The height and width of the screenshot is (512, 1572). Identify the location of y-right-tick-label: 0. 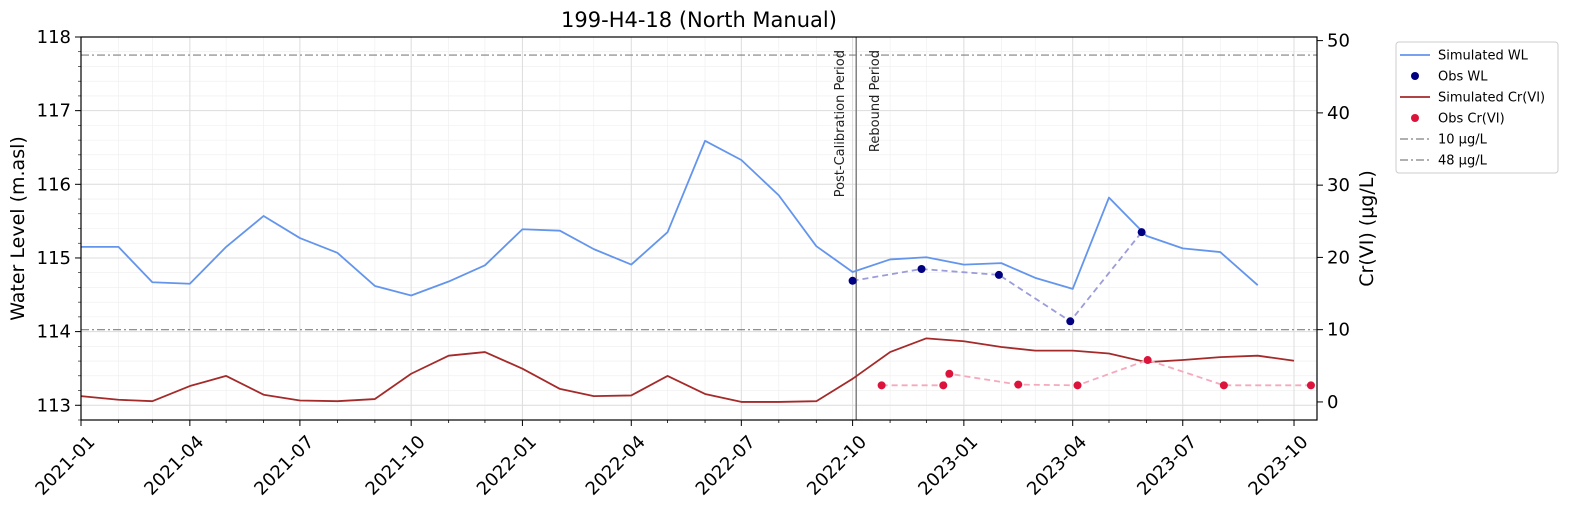
(1332, 402).